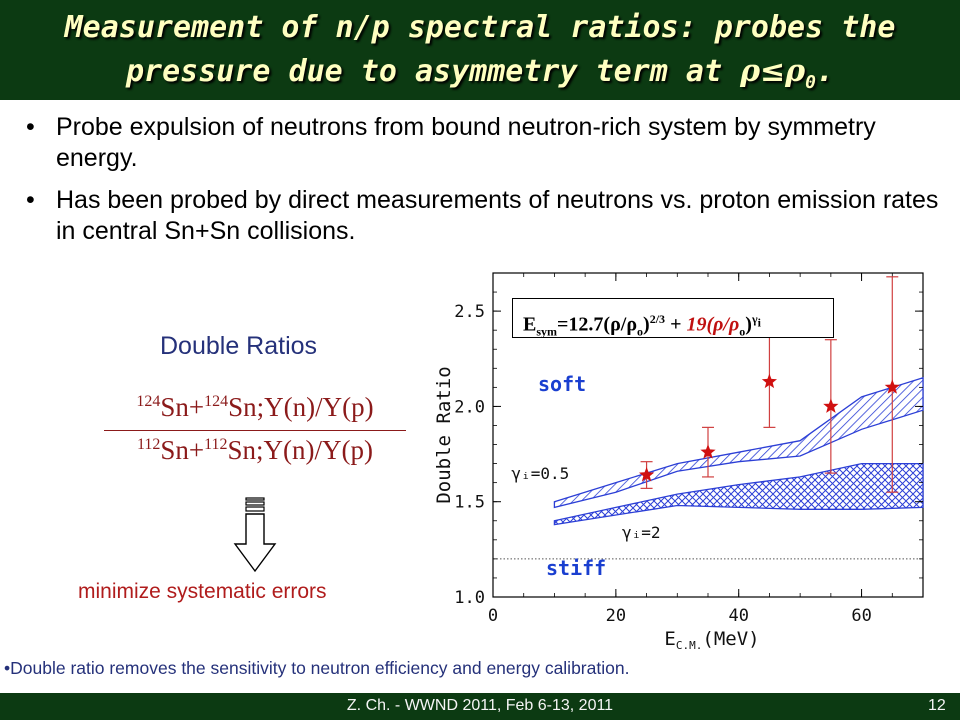 Image resolution: width=960 pixels, height=720 pixels. What do you see at coordinates (861, 616) in the screenshot?
I see `x-tick-label: 60` at bounding box center [861, 616].